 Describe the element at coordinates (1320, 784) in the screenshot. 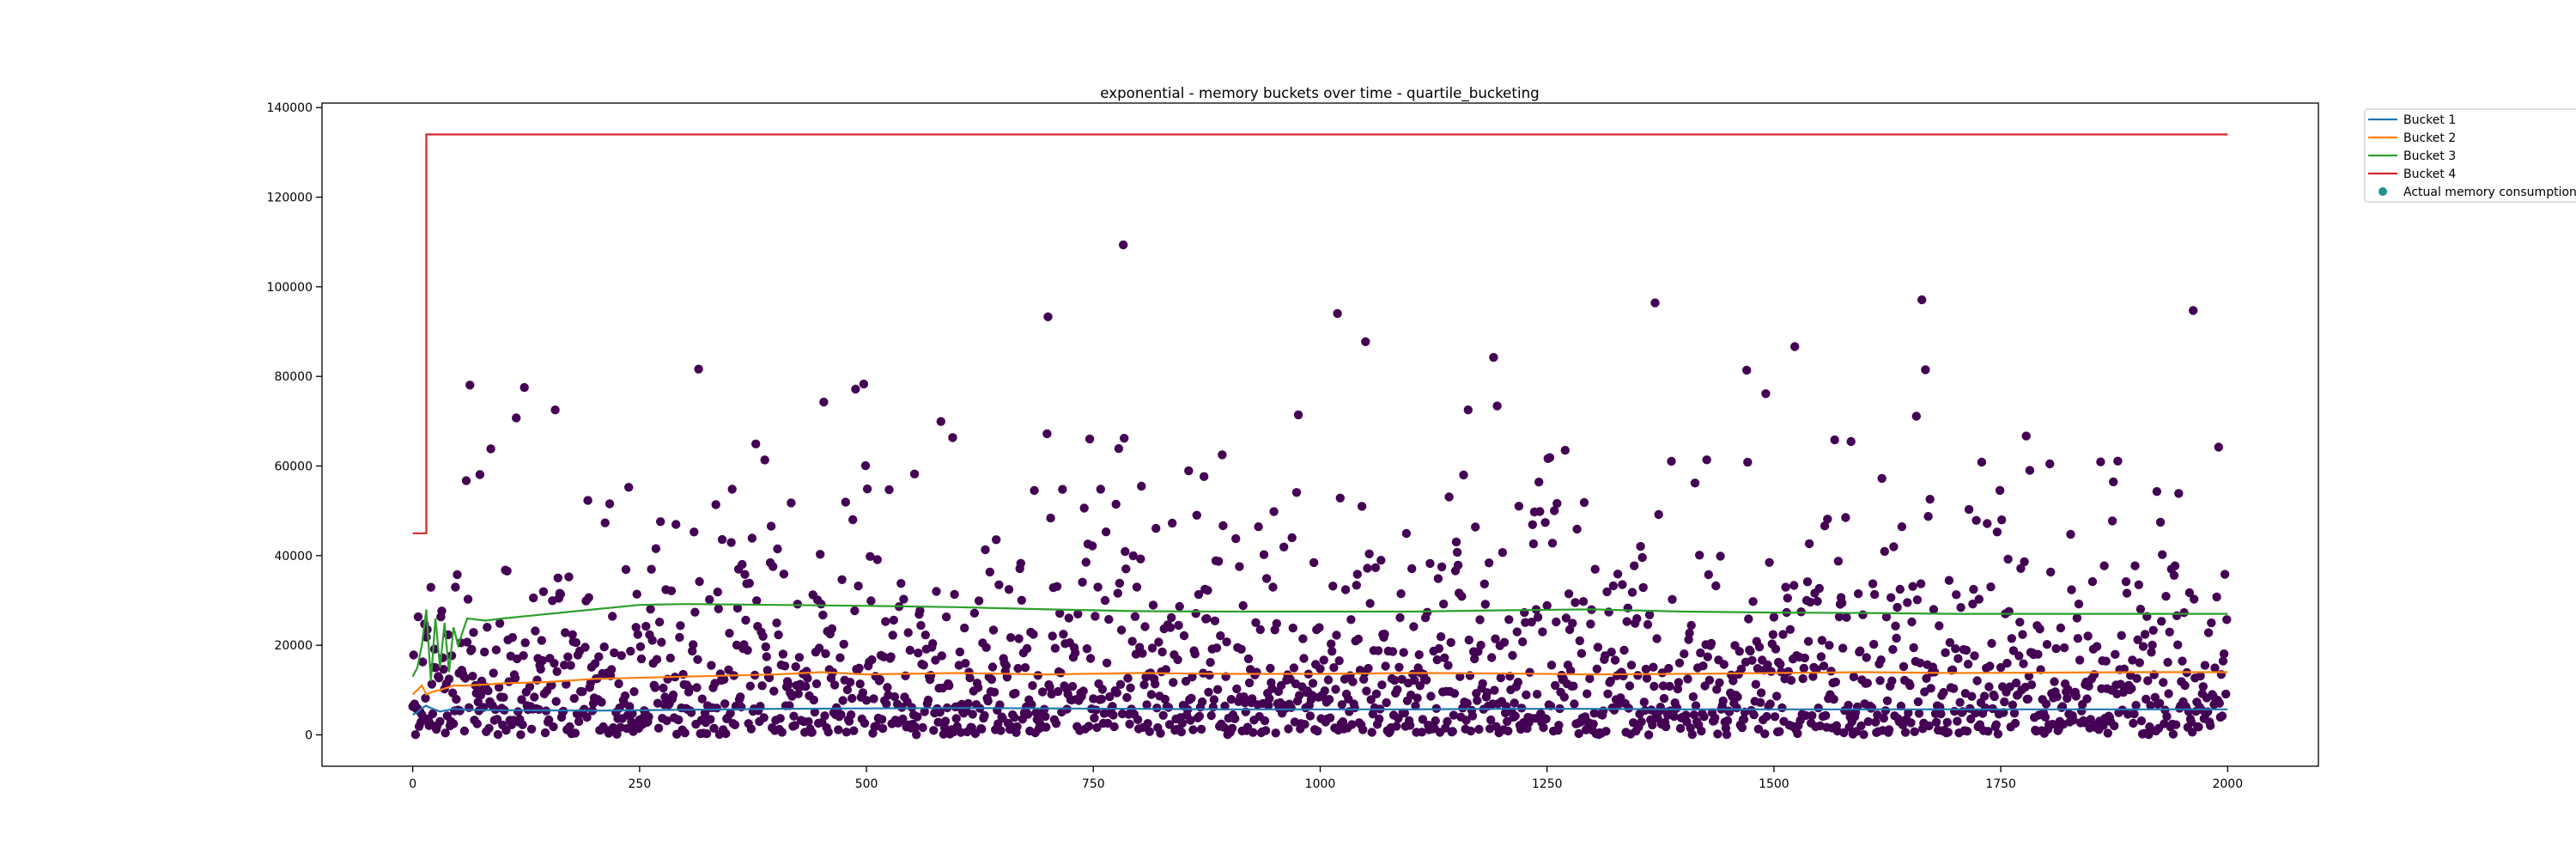

I see `x-tick-label: 1000` at that location.